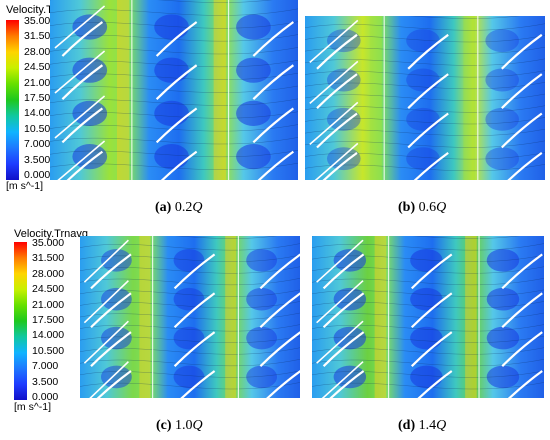  What do you see at coordinates (427, 425) in the screenshot?
I see `panel-flow-value: 1.4` at bounding box center [427, 425].